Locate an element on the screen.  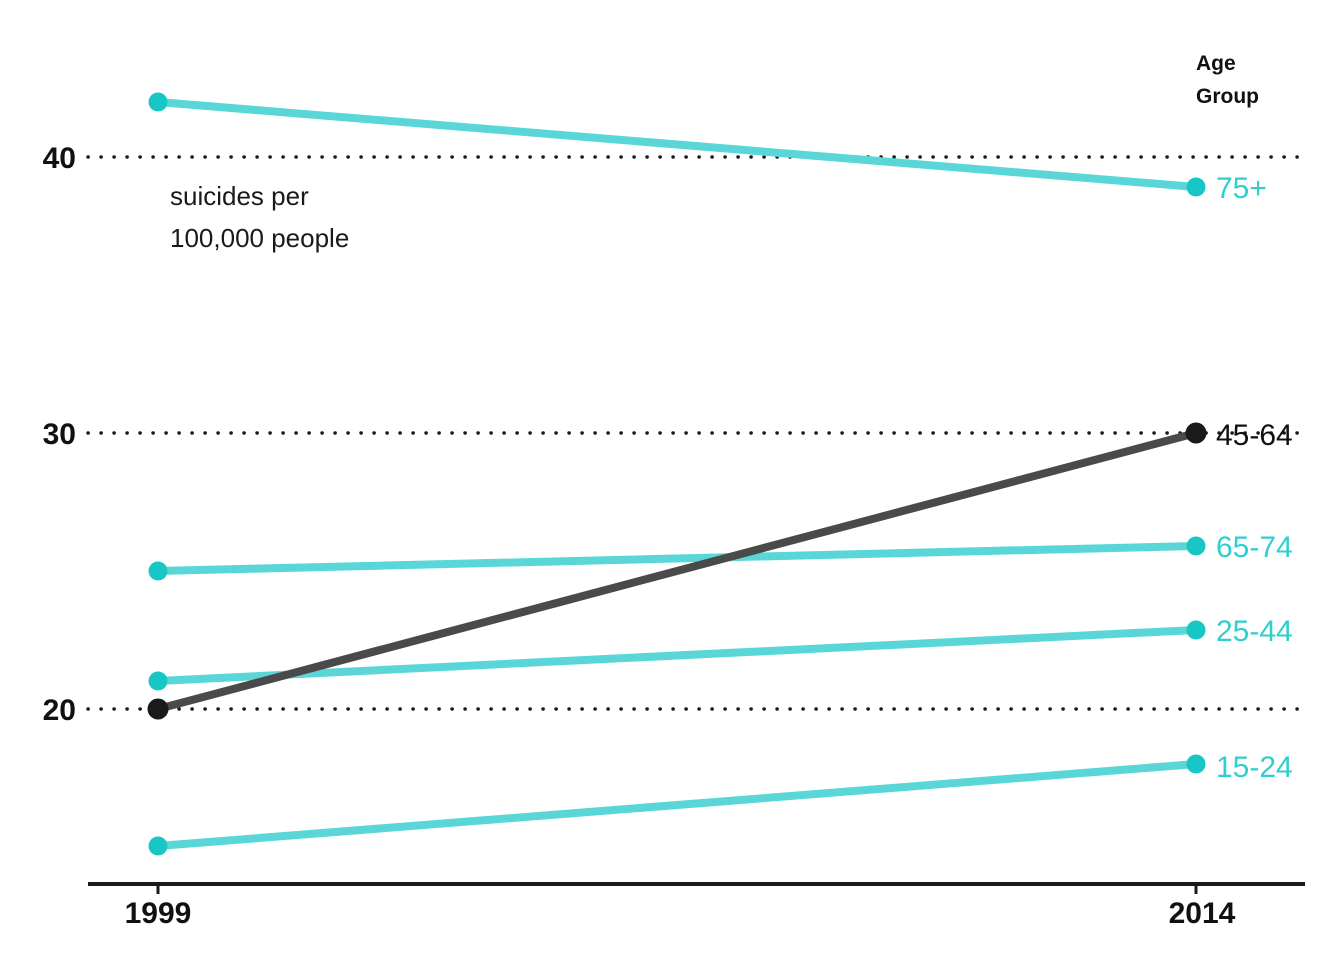
marker-15-24-2014 is located at coordinates (1196, 764).